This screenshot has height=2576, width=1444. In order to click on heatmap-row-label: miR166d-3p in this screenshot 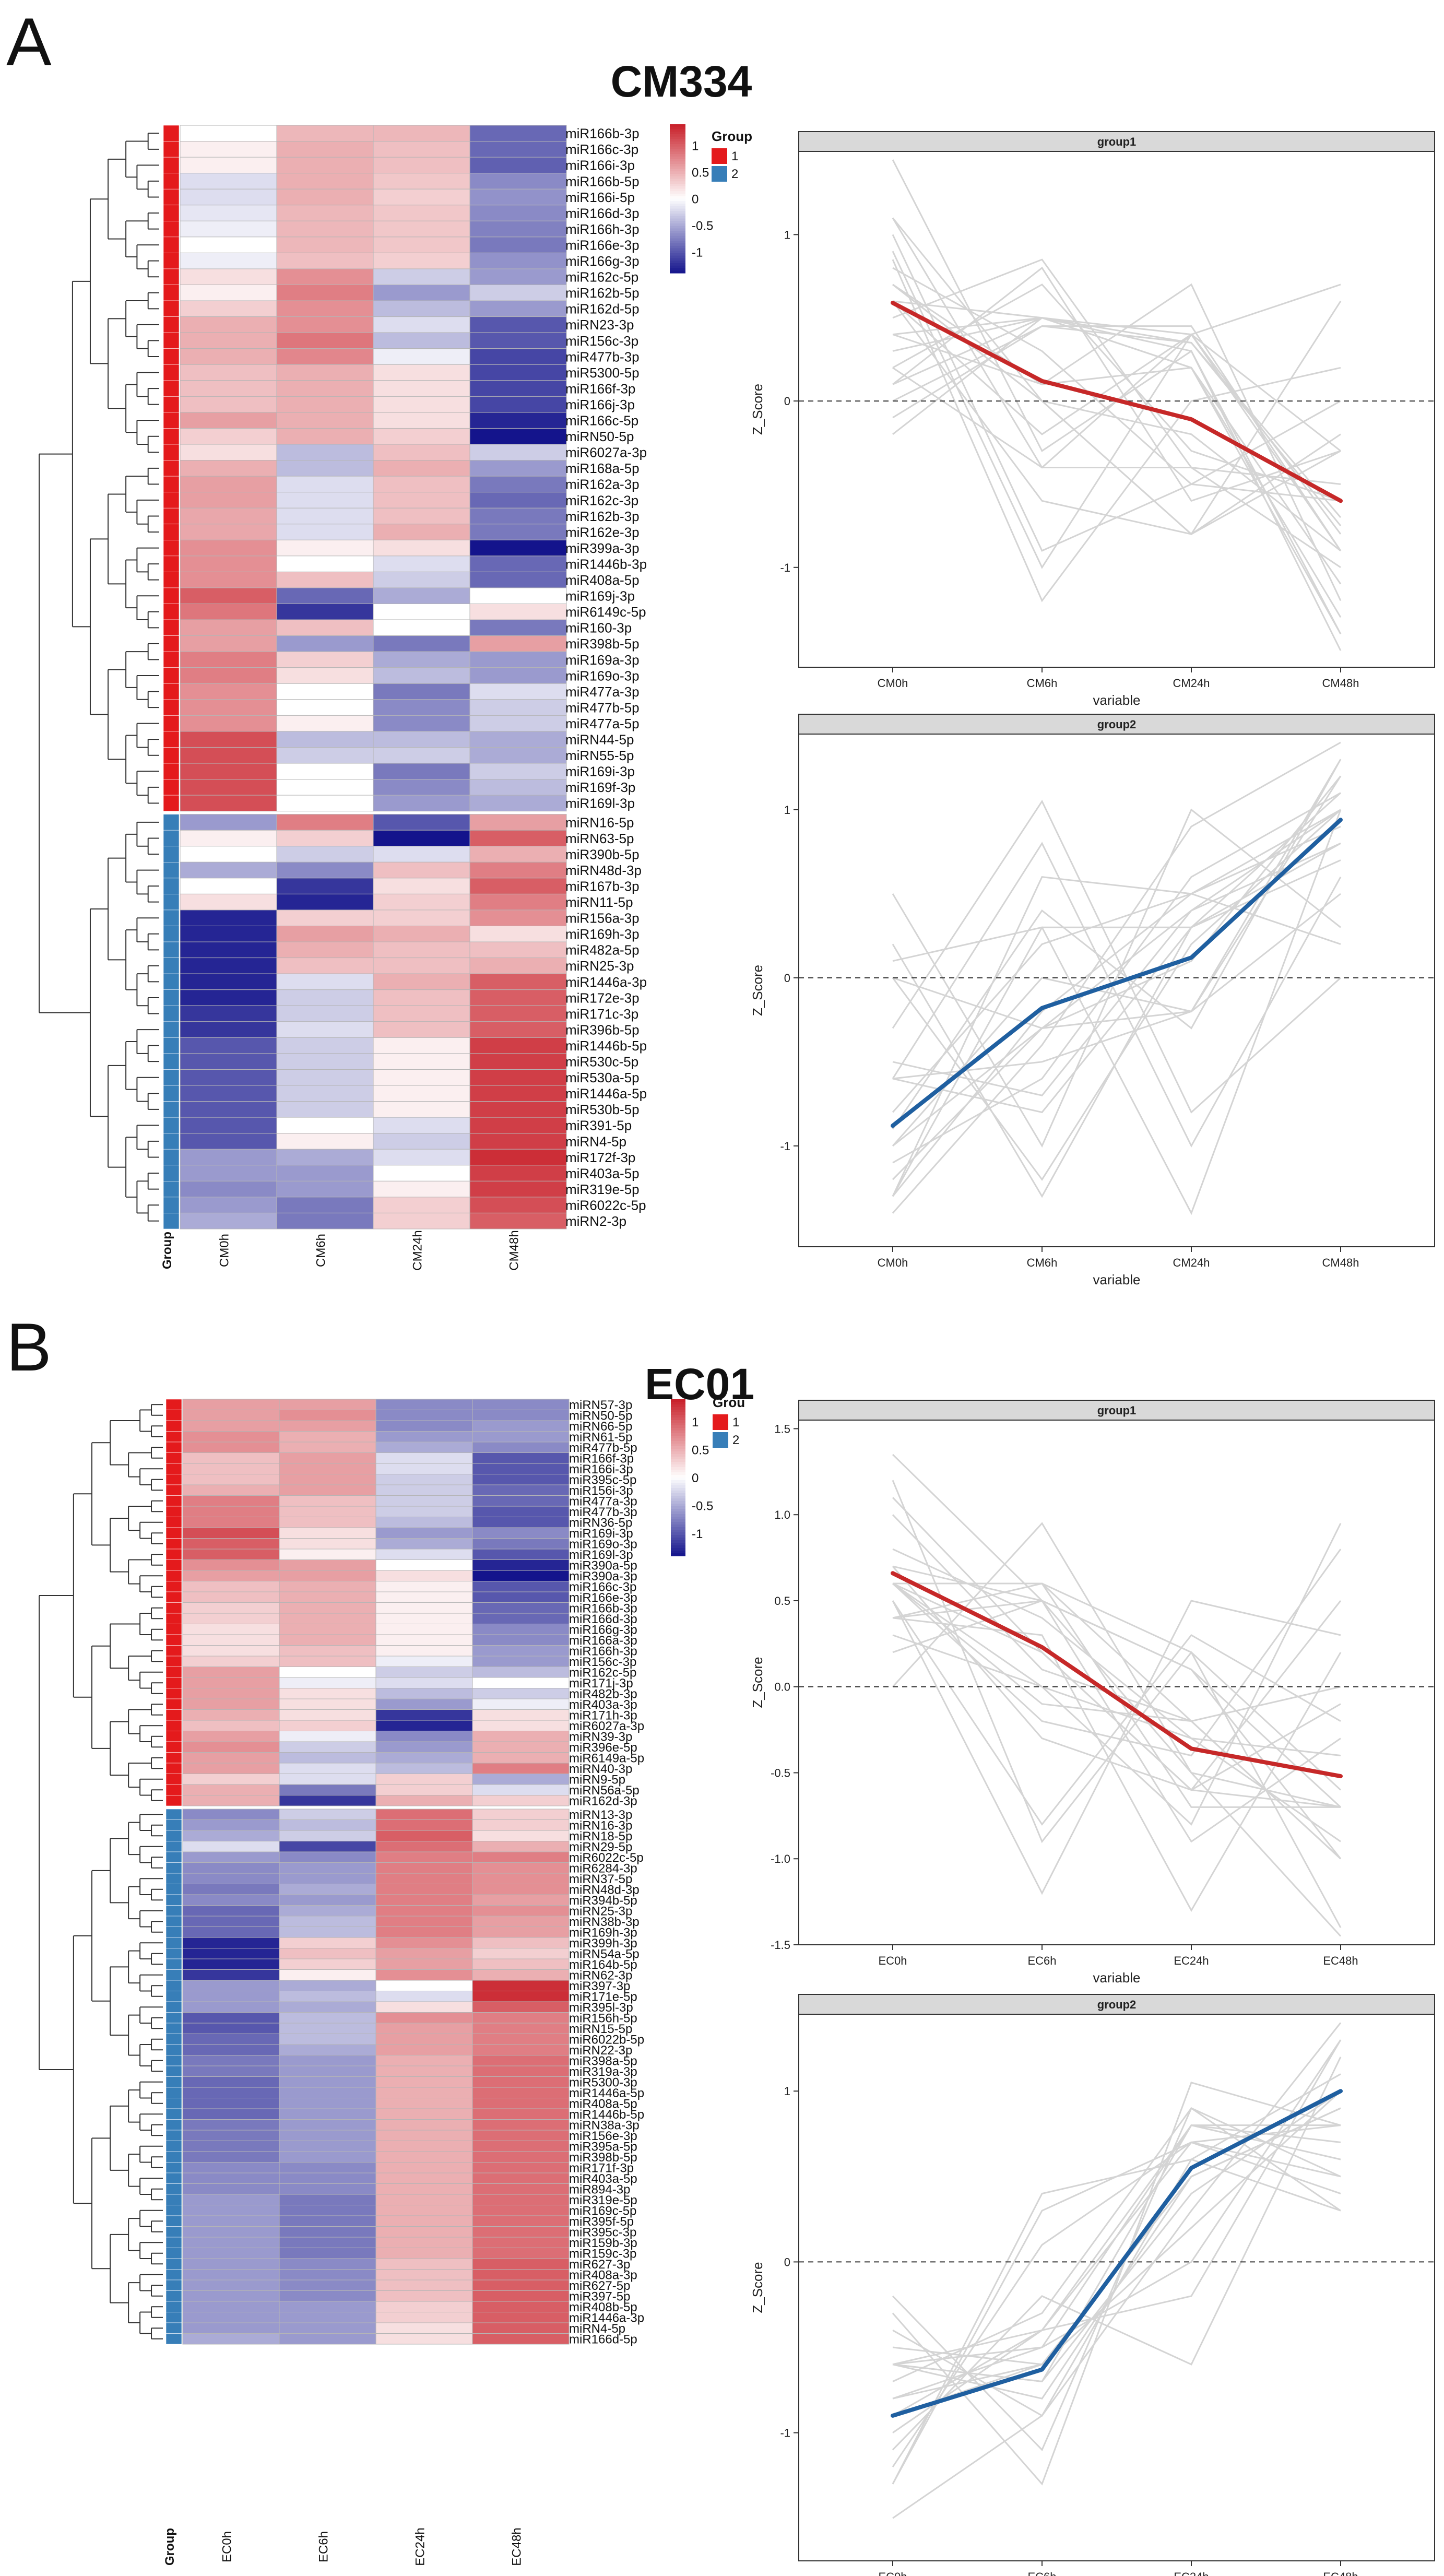, I will do `click(603, 213)`.